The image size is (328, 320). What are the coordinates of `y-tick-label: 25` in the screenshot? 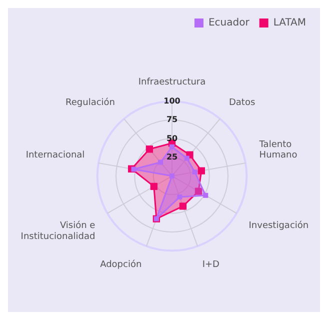 It's located at (172, 157).